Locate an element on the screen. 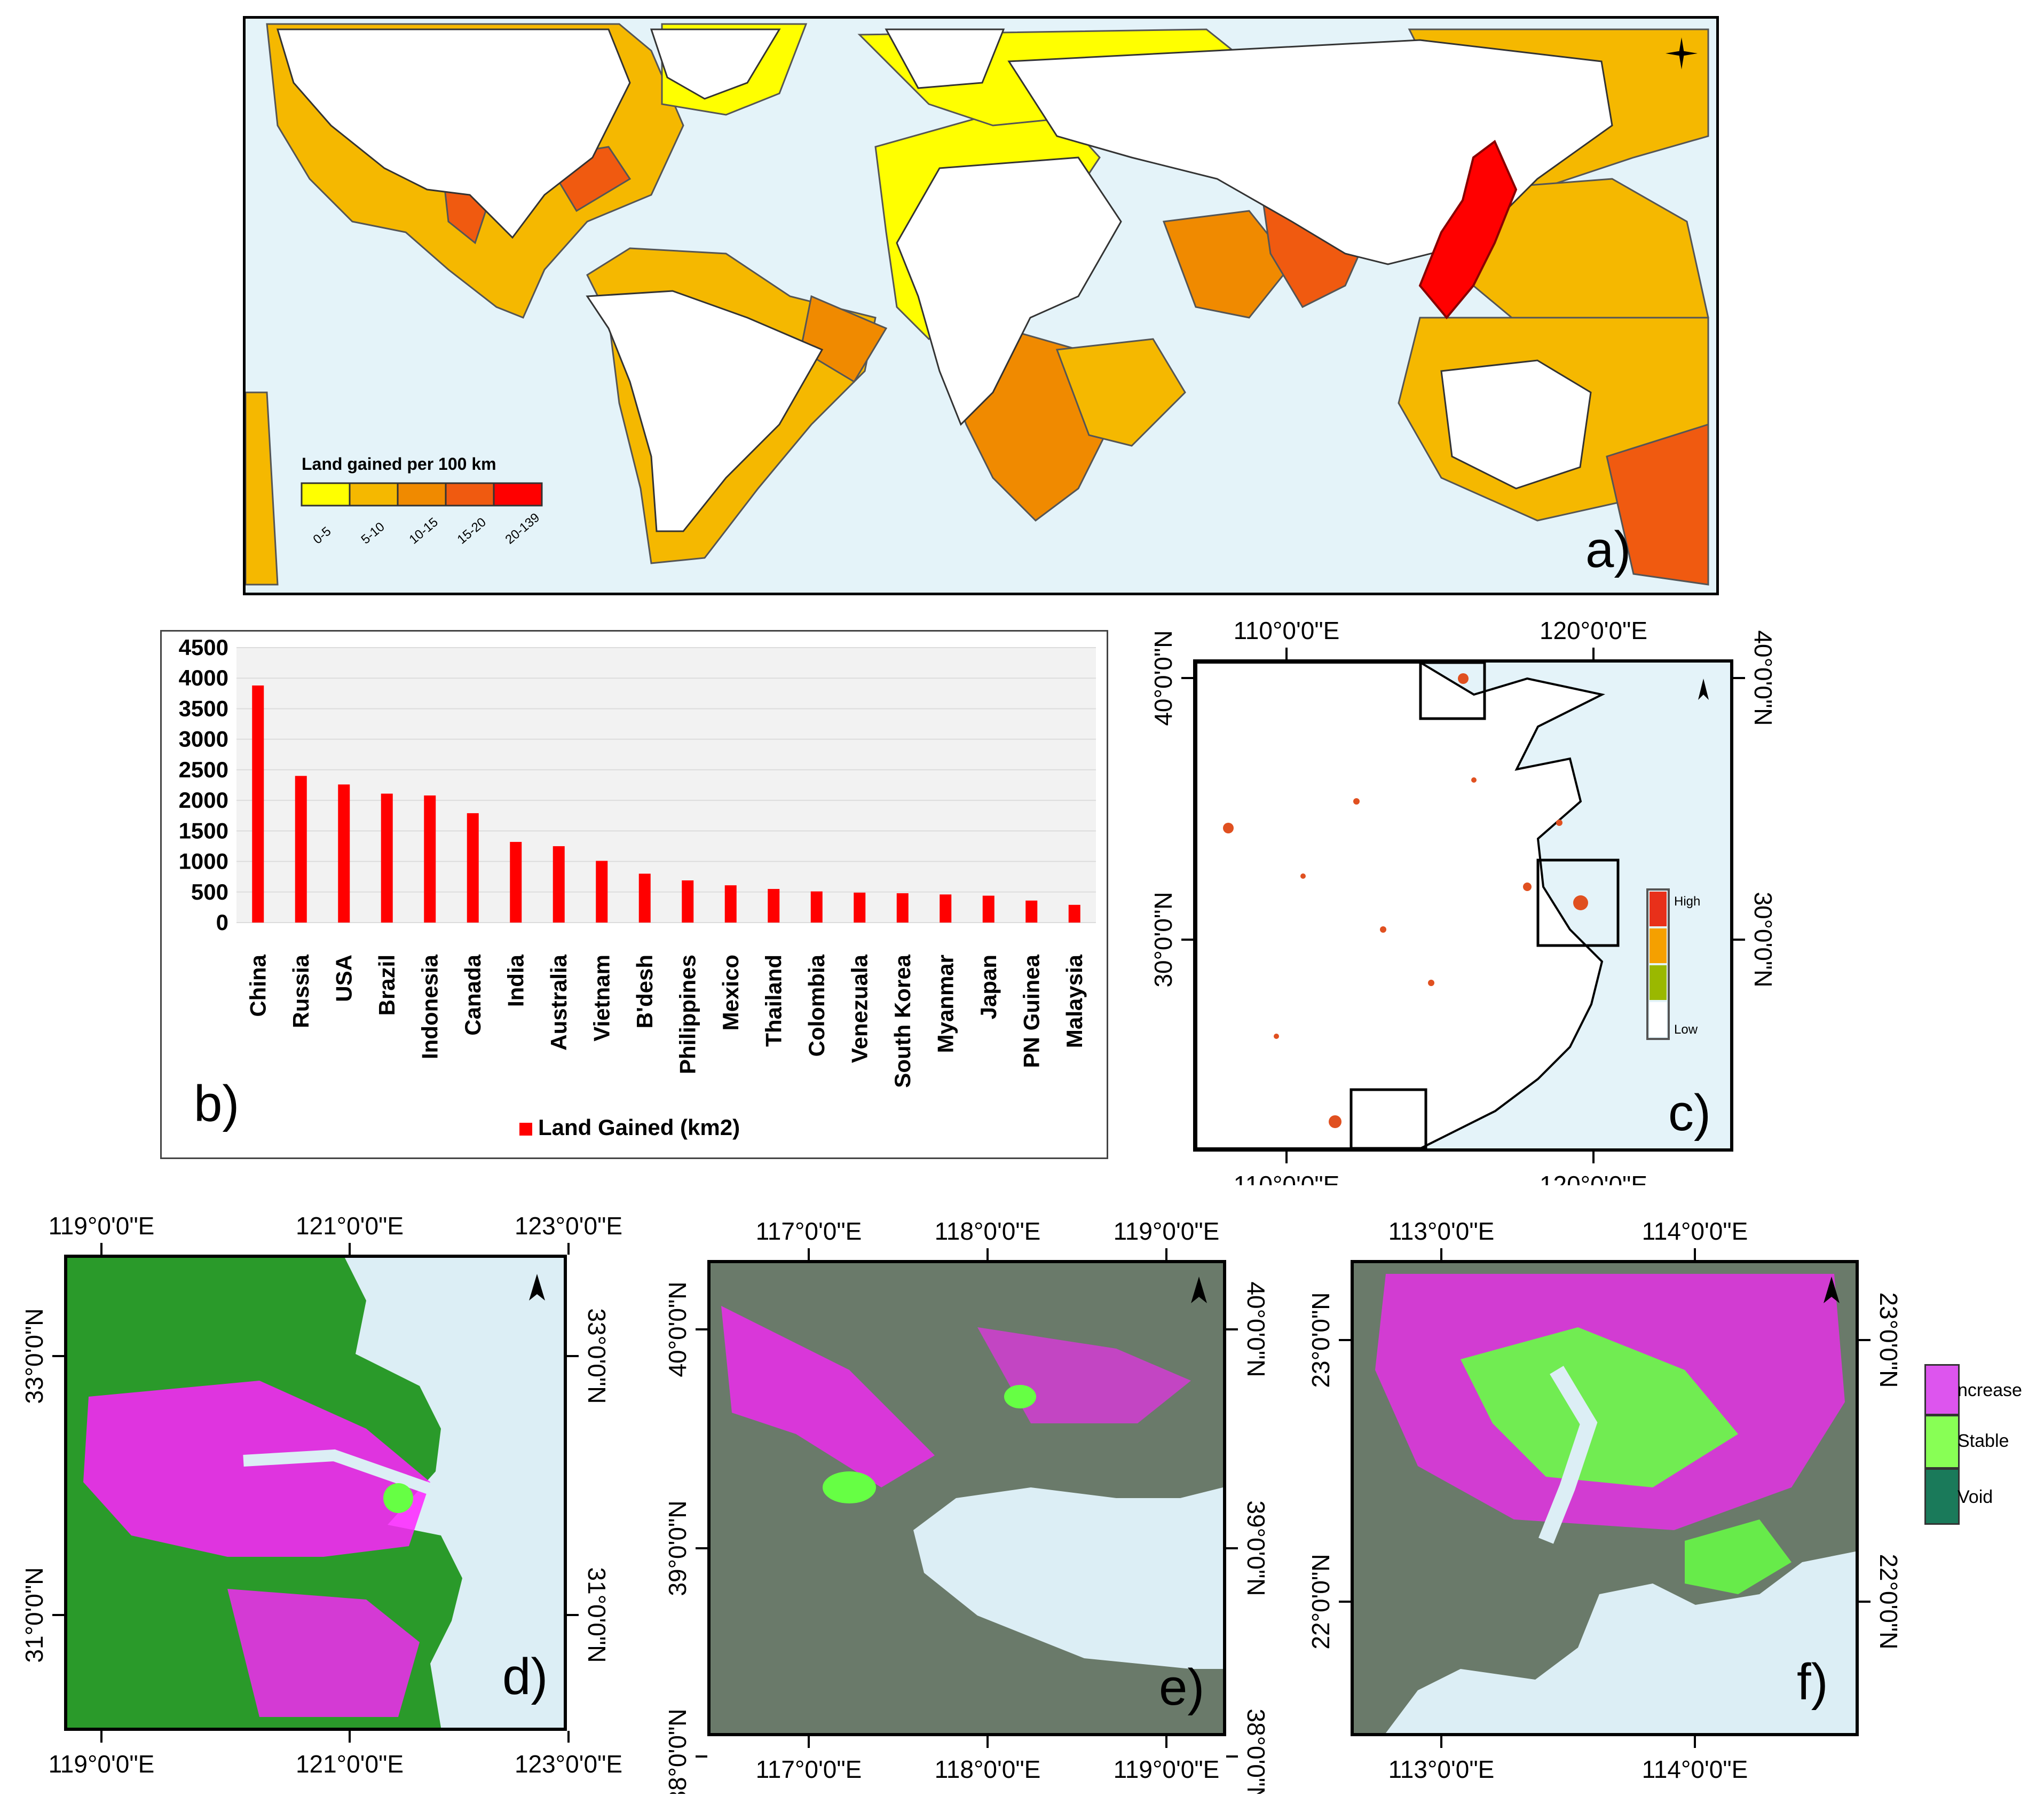 The height and width of the screenshot is (1796, 2044). panel-d-graphic is located at coordinates (306, 1493).